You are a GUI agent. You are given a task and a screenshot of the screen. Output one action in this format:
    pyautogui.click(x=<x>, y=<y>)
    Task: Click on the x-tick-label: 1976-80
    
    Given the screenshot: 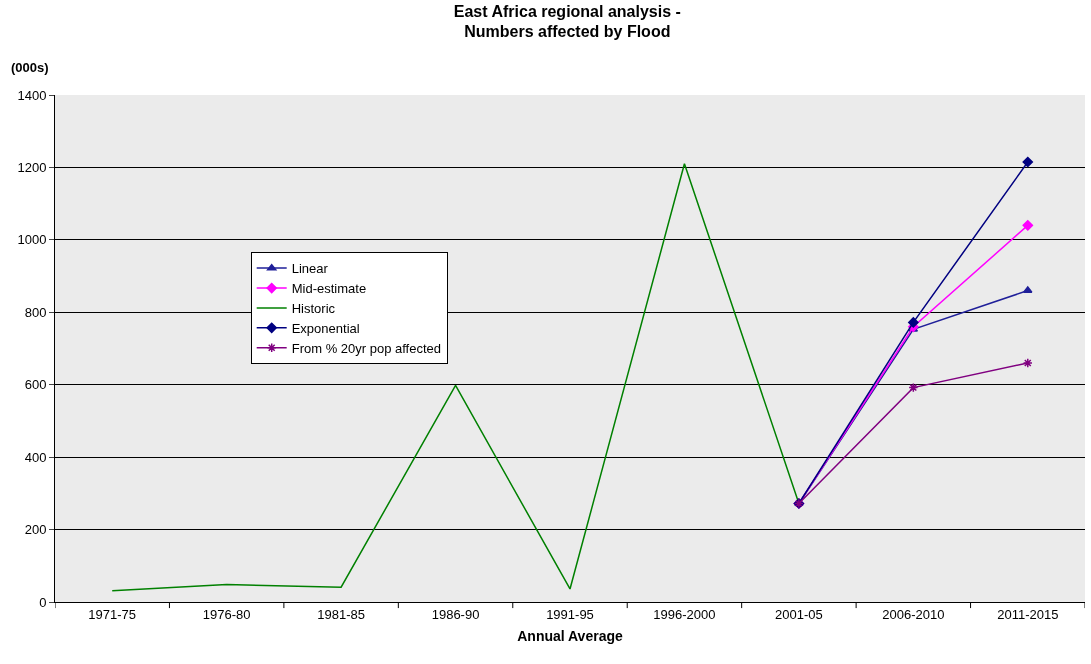 What is the action you would take?
    pyautogui.click(x=226, y=614)
    